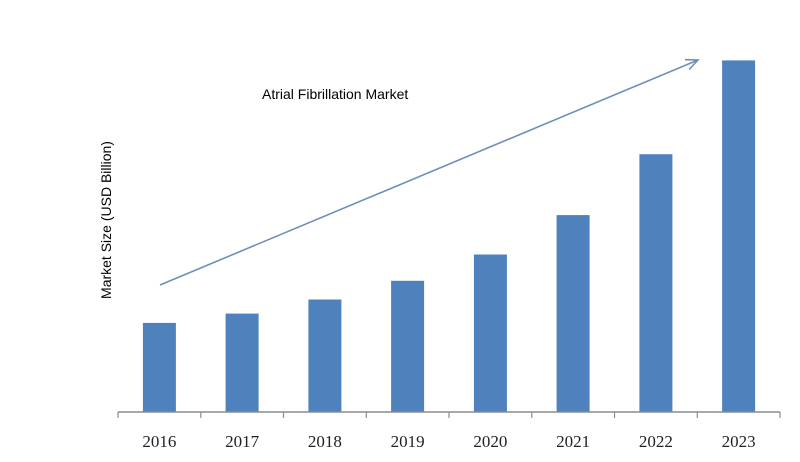 The image size is (800, 462). Describe the element at coordinates (242, 362) in the screenshot. I see `bar-2017` at that location.